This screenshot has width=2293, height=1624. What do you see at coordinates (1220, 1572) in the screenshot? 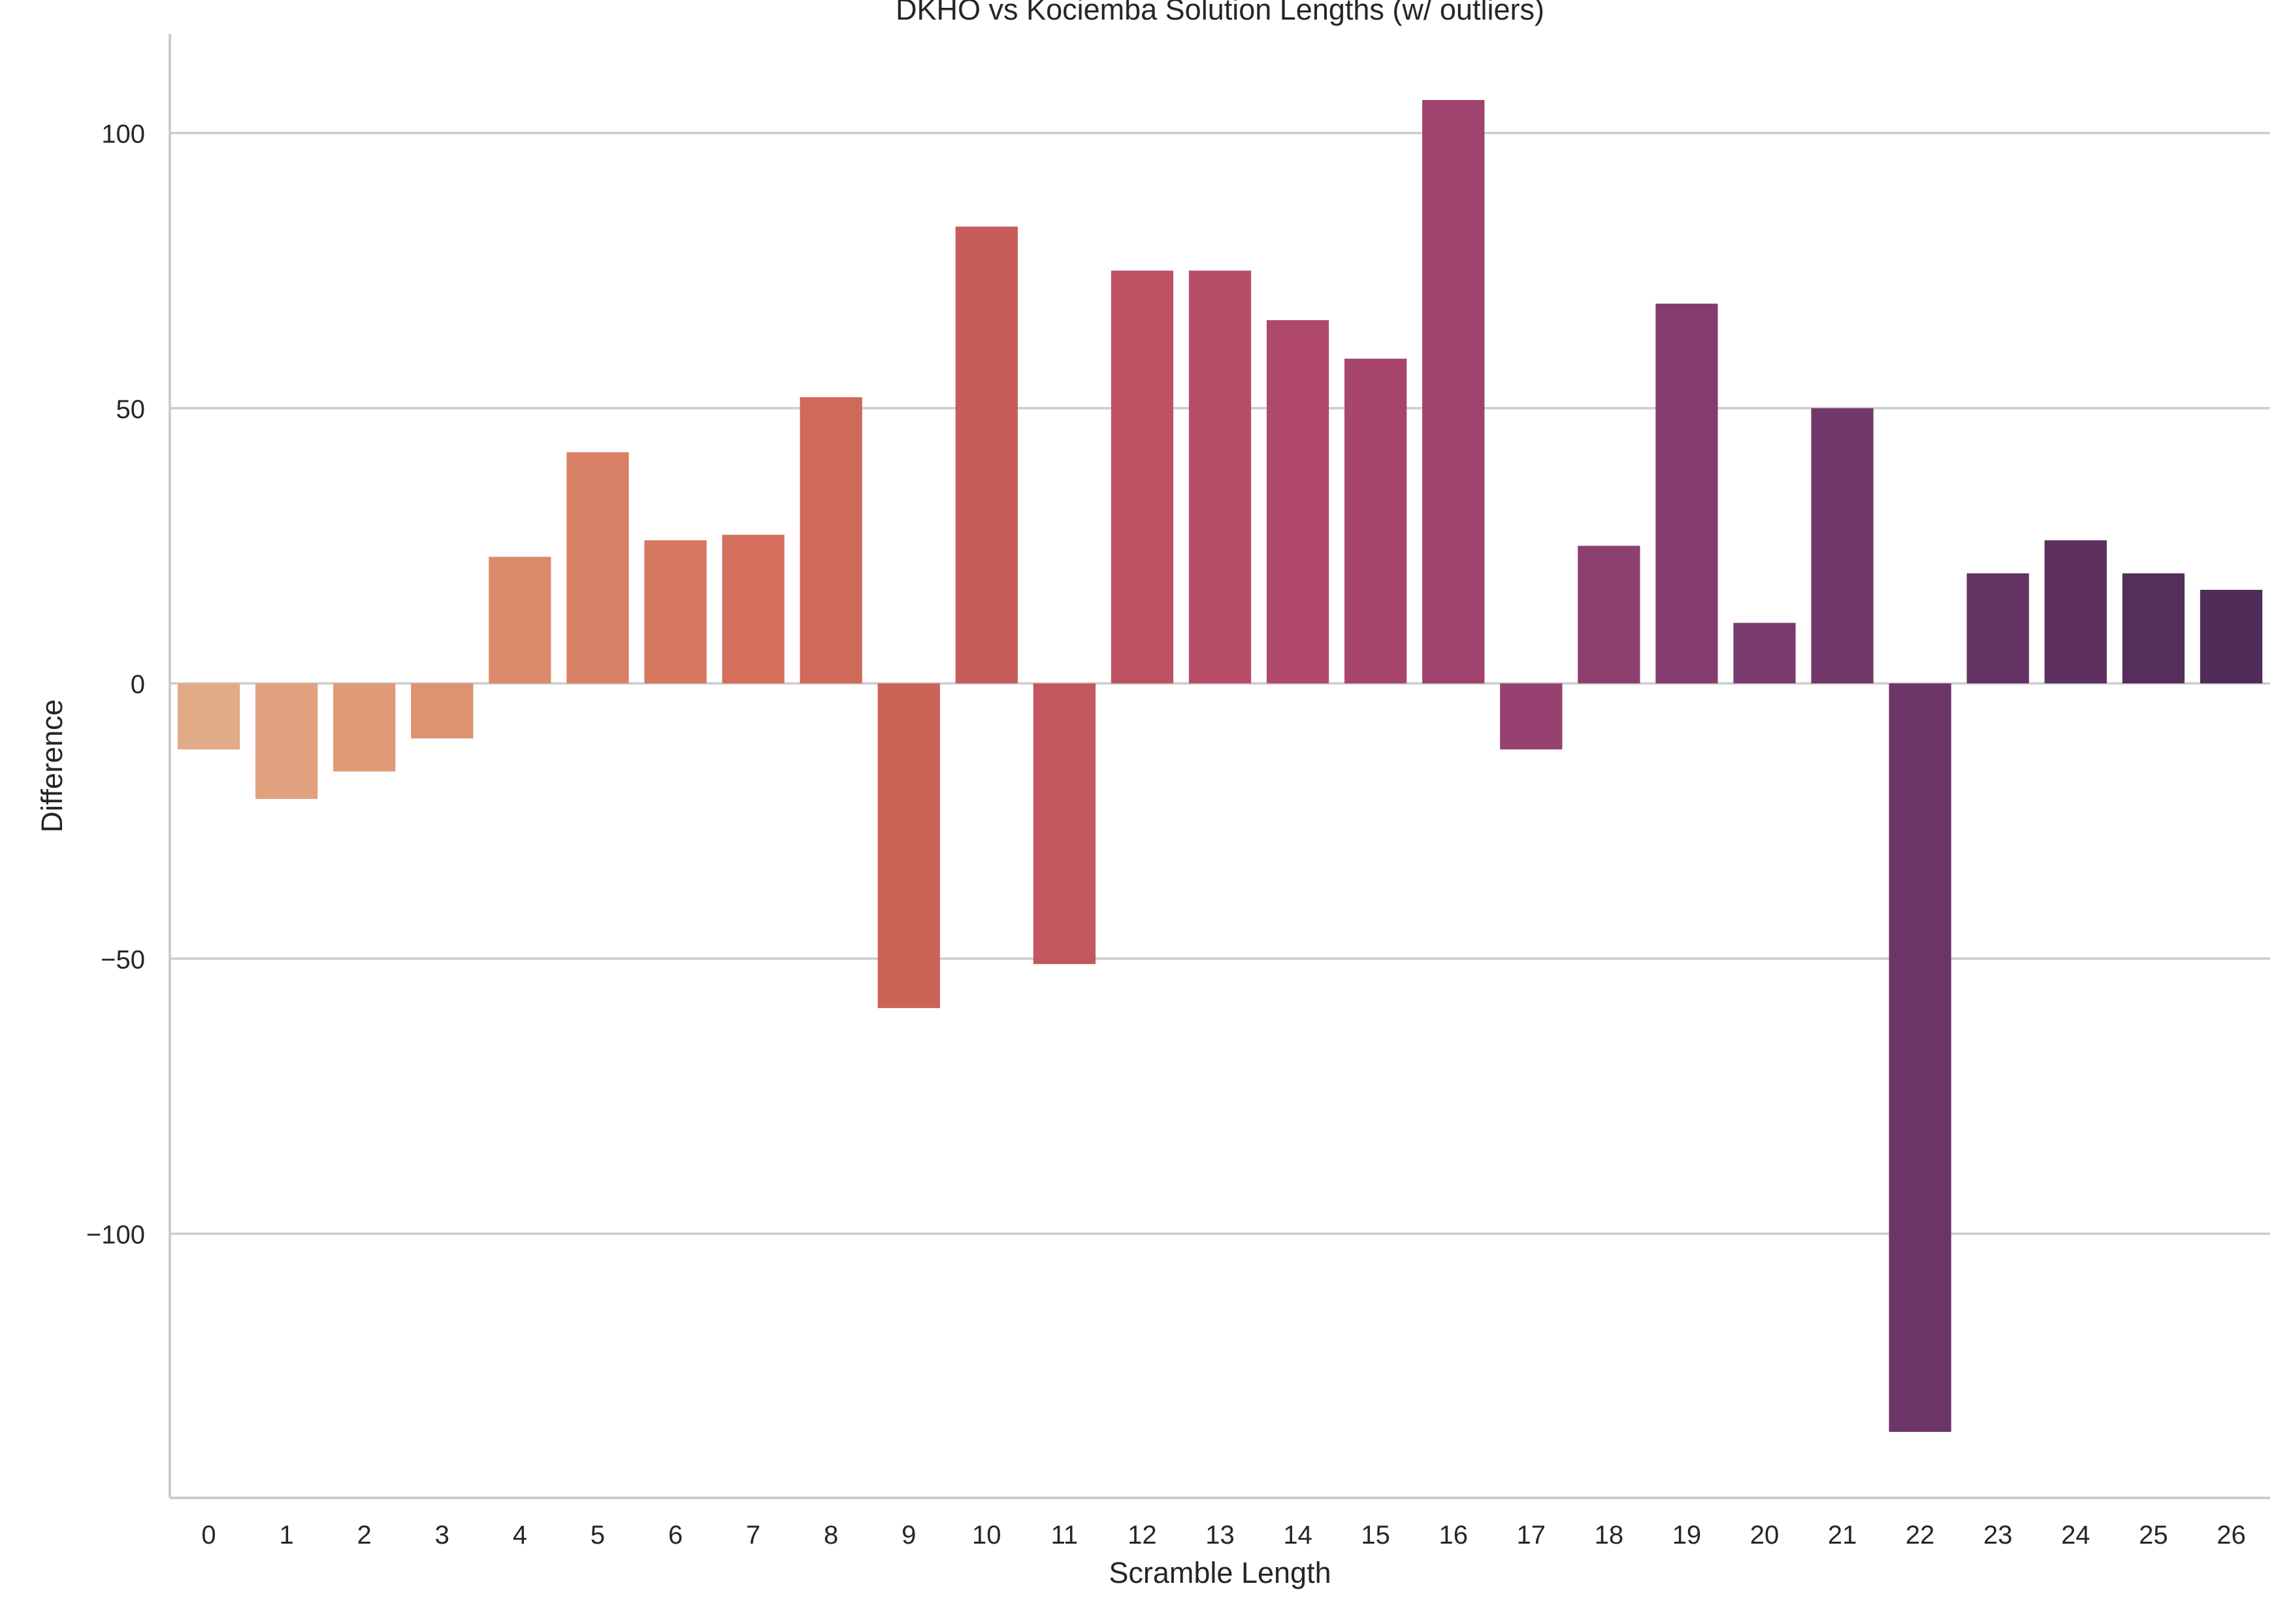
I see `x-axis-label: Scramble Length` at bounding box center [1220, 1572].